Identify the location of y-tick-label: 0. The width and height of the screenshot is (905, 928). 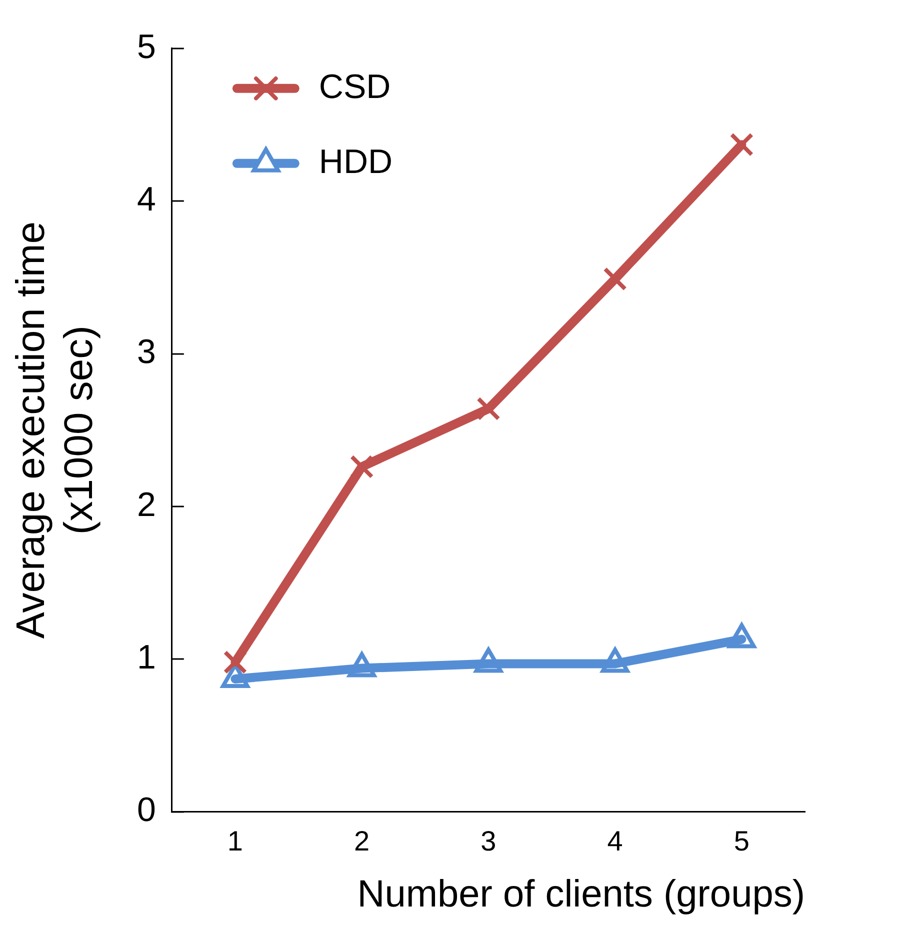
(146, 810).